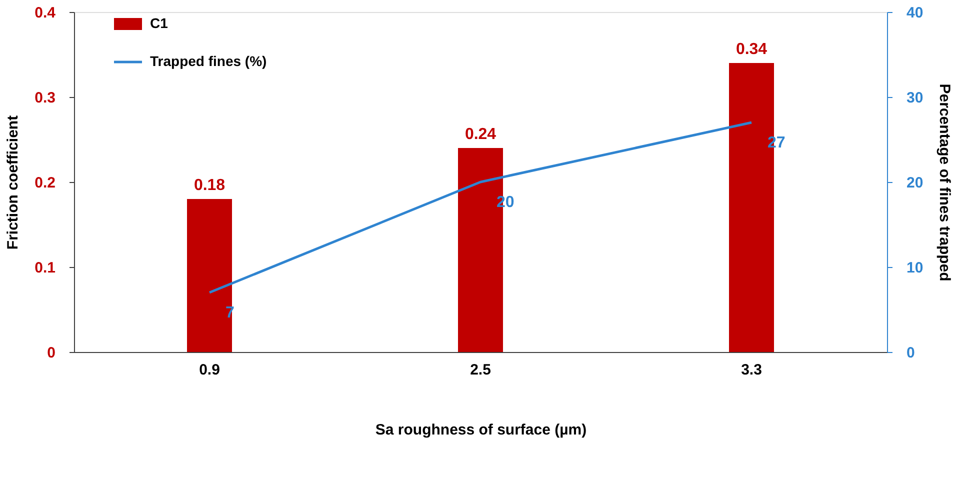 The image size is (979, 486). Describe the element at coordinates (915, 13) in the screenshot. I see `y2-tick-label: 40` at that location.